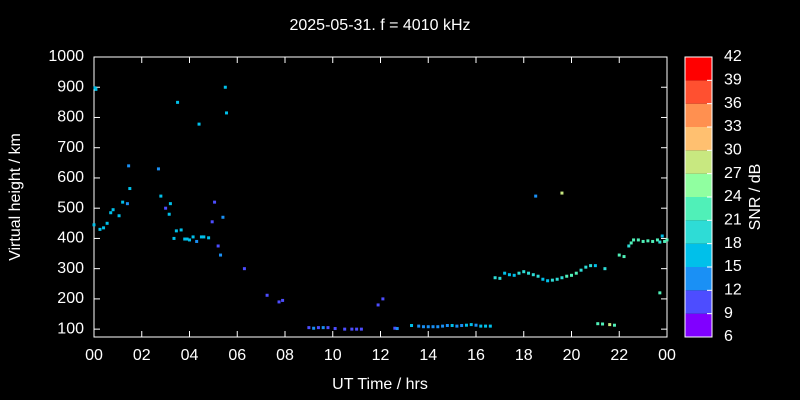  Describe the element at coordinates (70, 298) in the screenshot. I see `y-tick-label: 200` at that location.